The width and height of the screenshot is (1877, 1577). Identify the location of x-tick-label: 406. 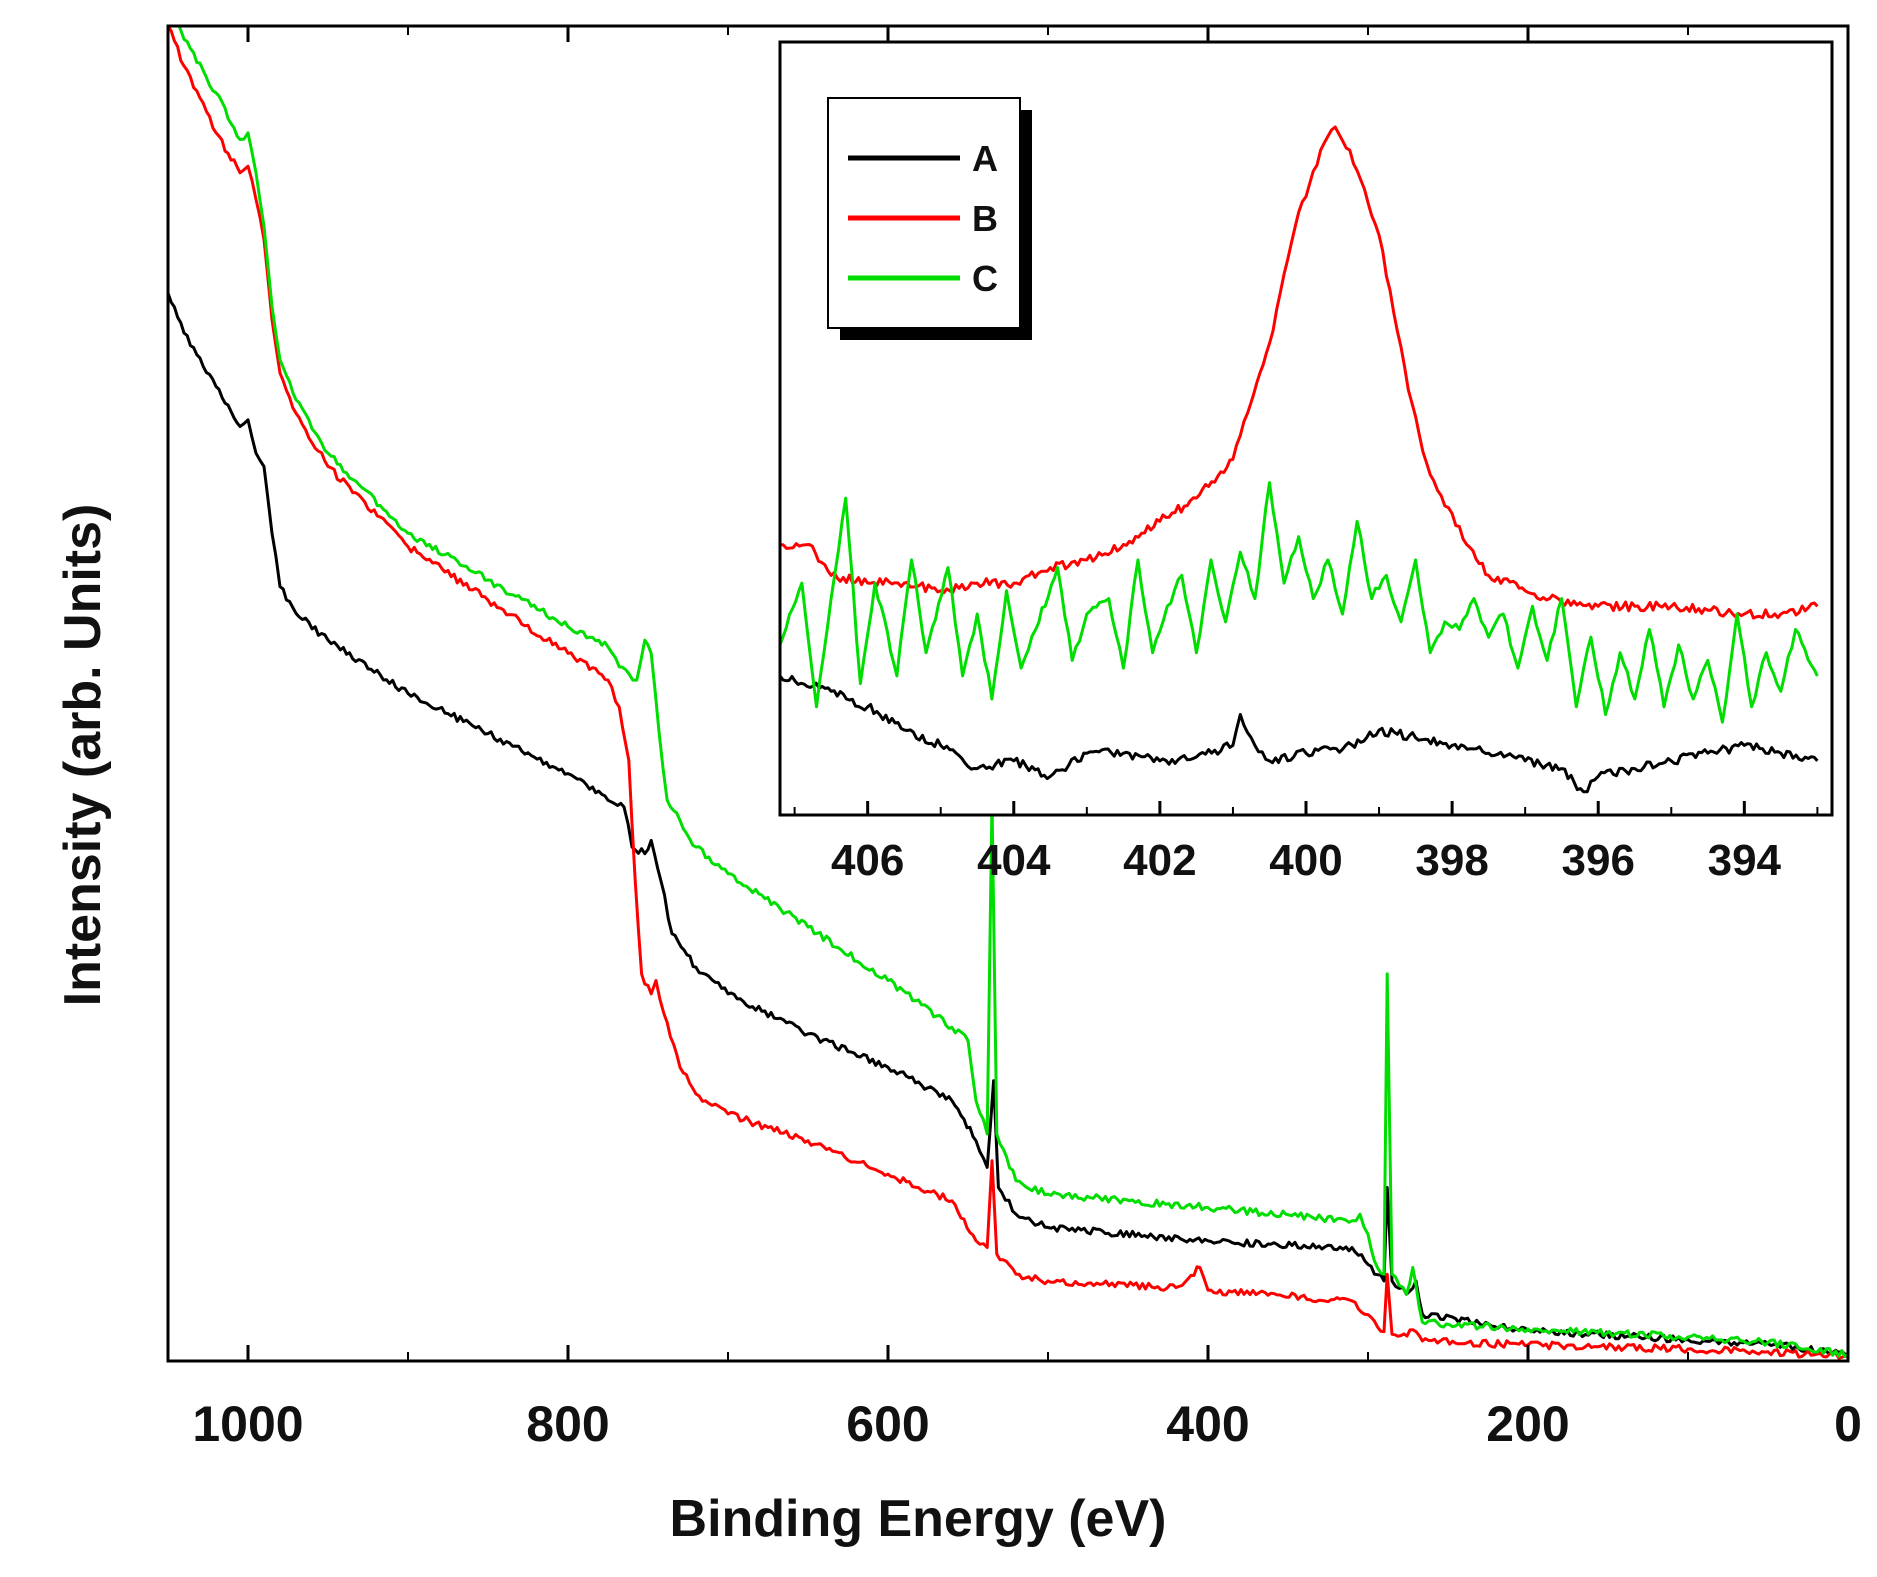
(867, 860).